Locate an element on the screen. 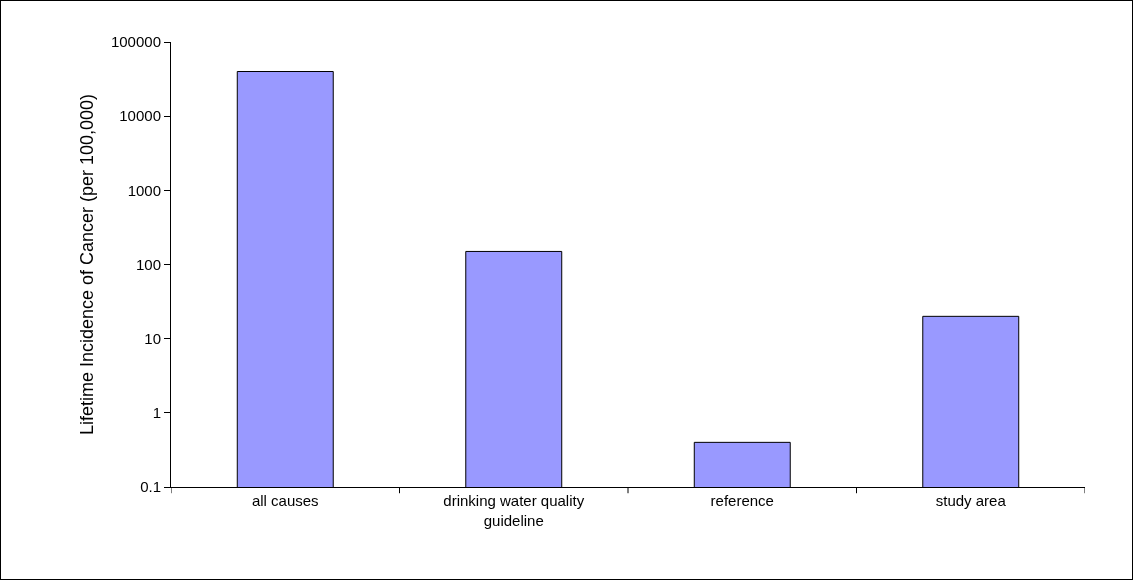  x-tick-label: reference is located at coordinates (742, 500).